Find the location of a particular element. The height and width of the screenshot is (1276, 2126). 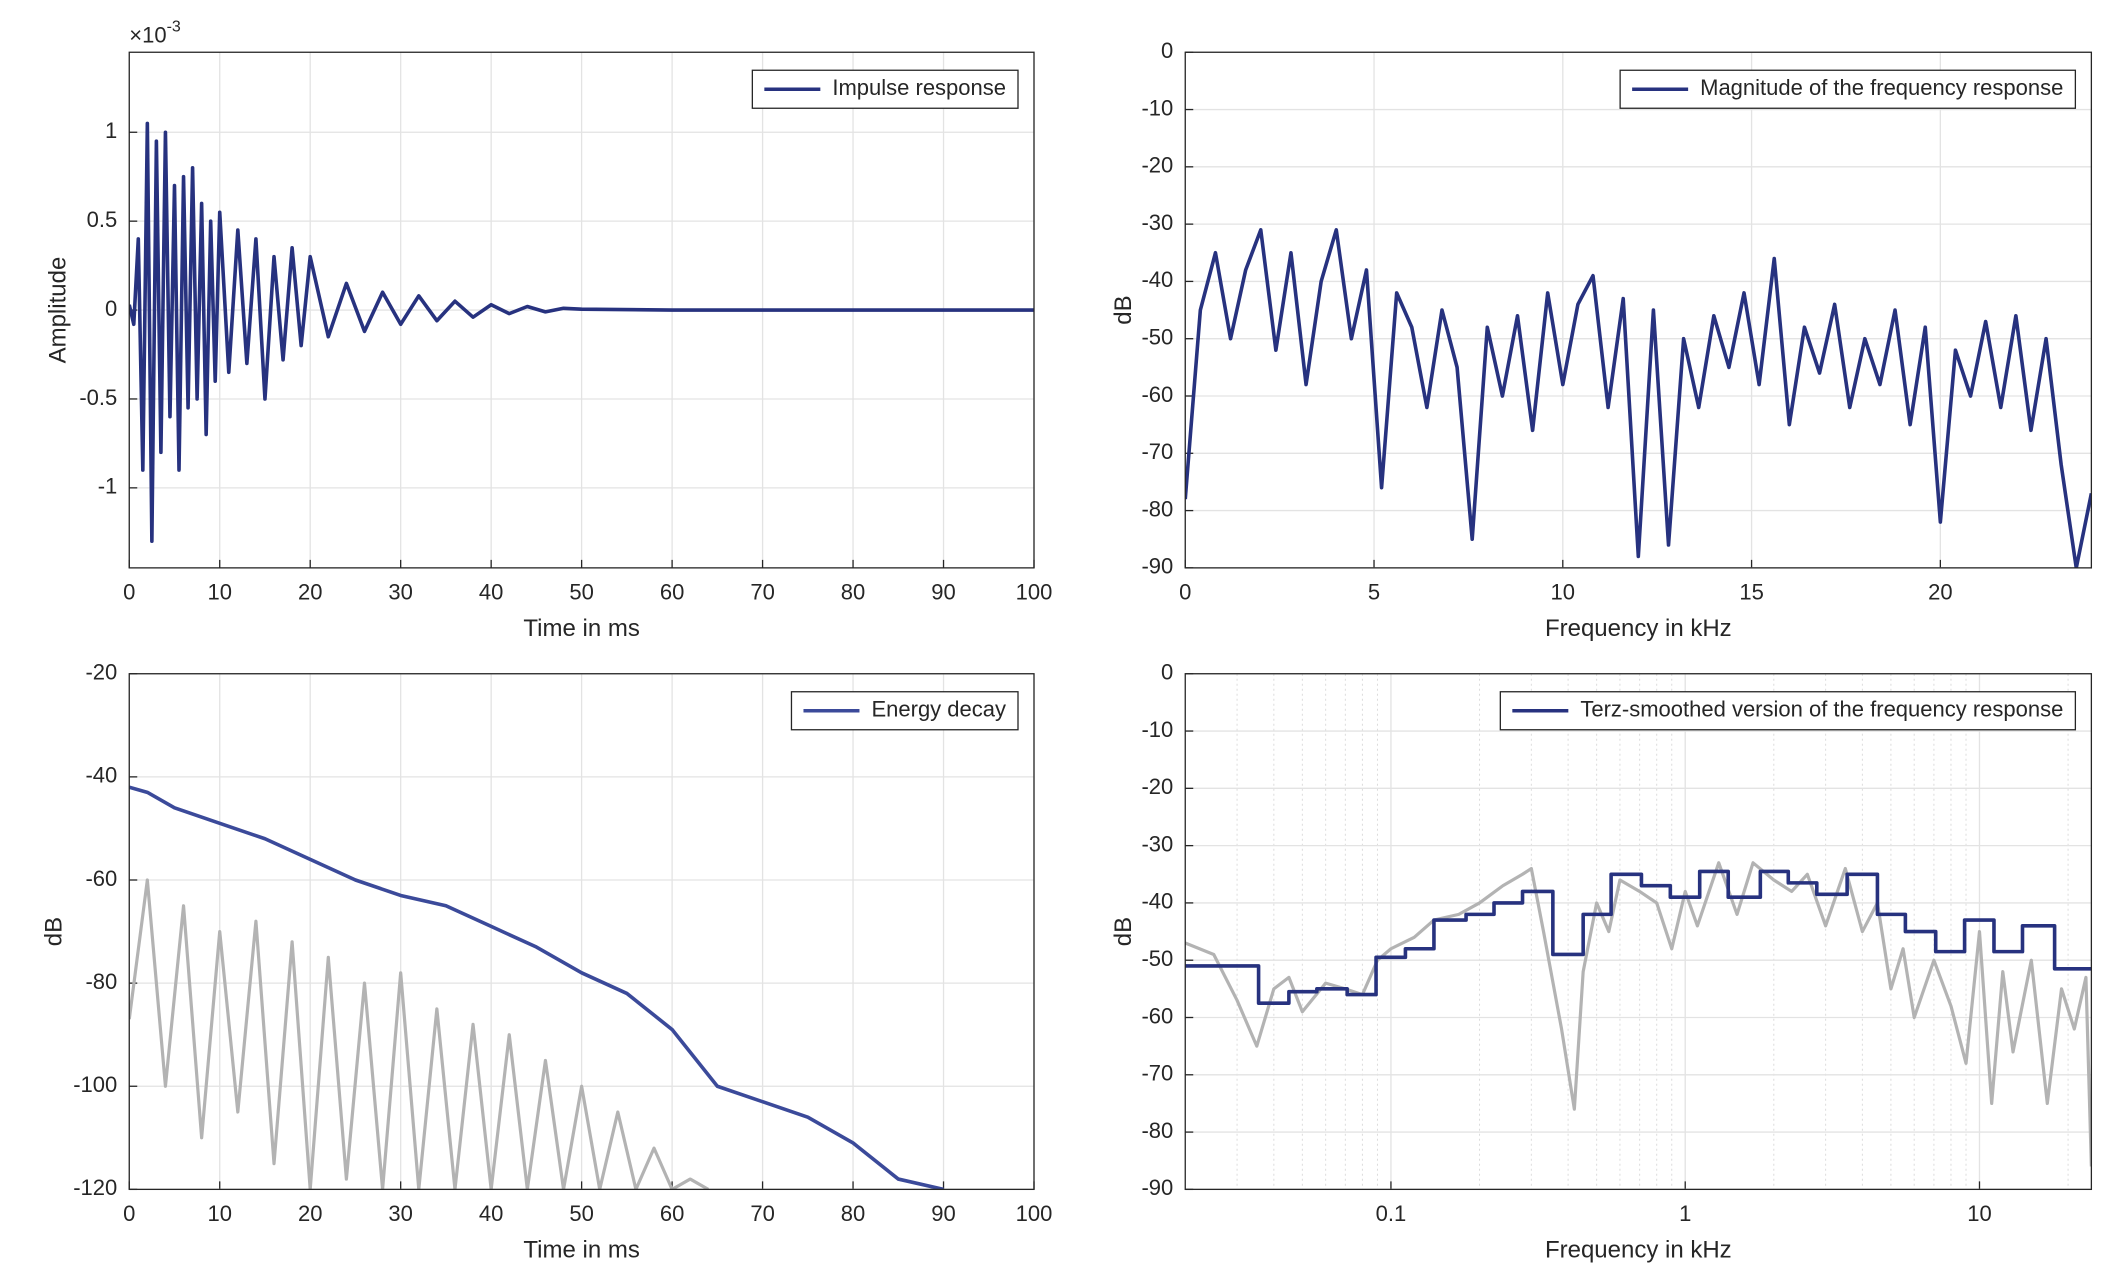

legend: Impulse response is located at coordinates (885, 89).